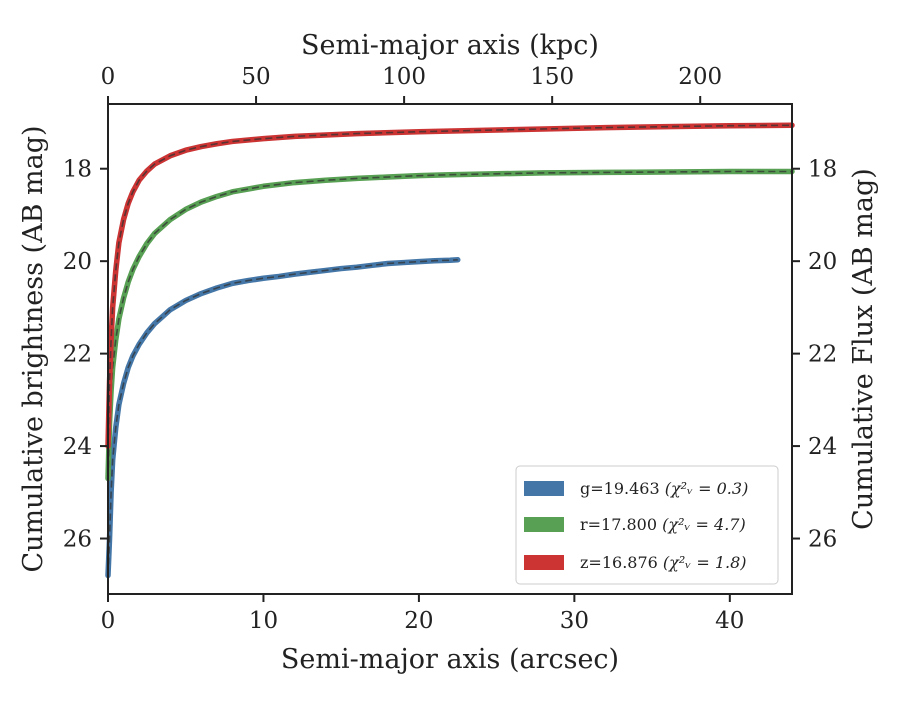 The image size is (900, 705). I want to click on x2-axis-title: Semi-major axis (kpc), so click(450, 45).